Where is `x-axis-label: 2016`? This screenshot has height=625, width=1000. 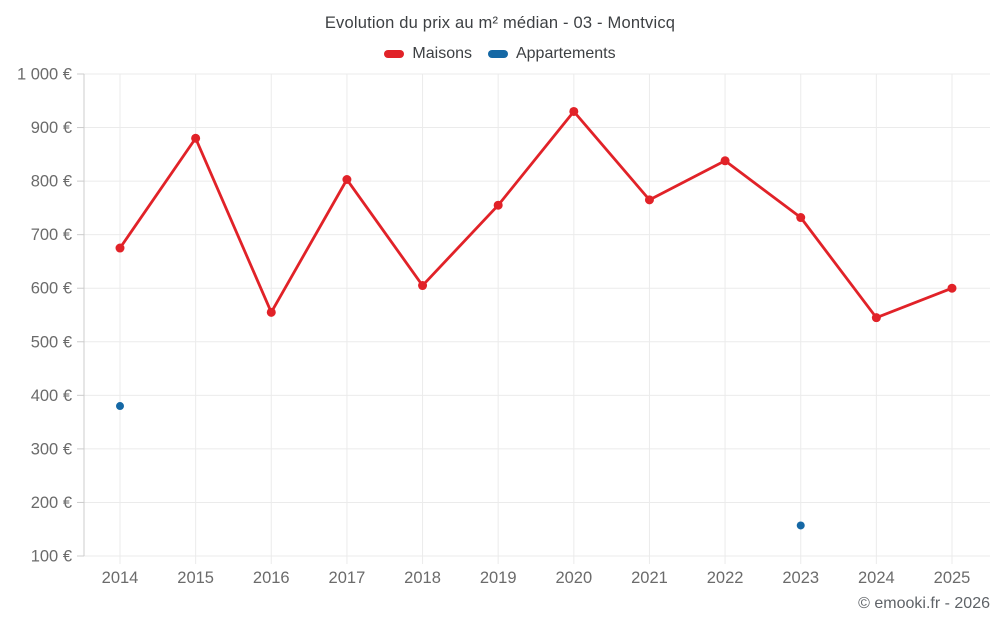 x-axis-label: 2016 is located at coordinates (271, 578).